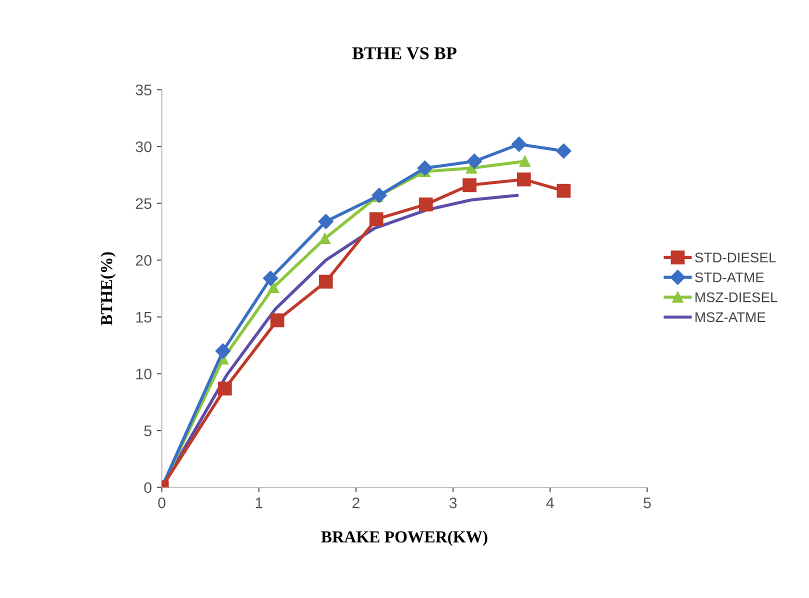  I want to click on x-tick-label: 3, so click(453, 502).